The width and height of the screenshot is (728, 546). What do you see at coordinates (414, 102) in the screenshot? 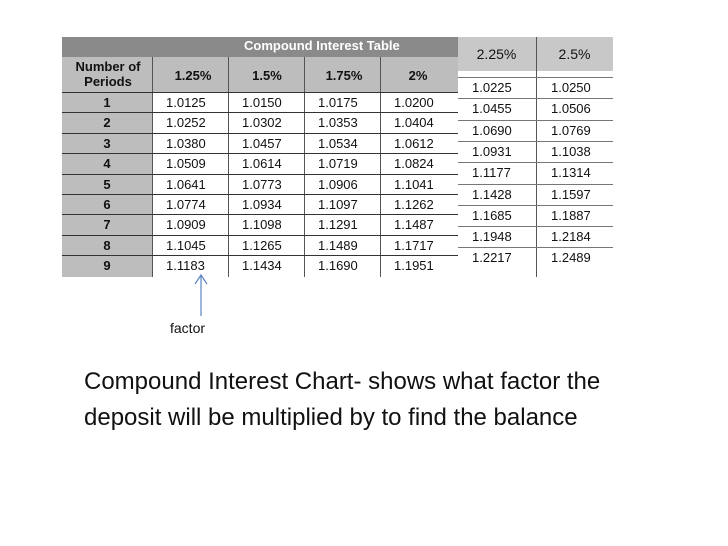
I see `factor-cell: 1.0200` at bounding box center [414, 102].